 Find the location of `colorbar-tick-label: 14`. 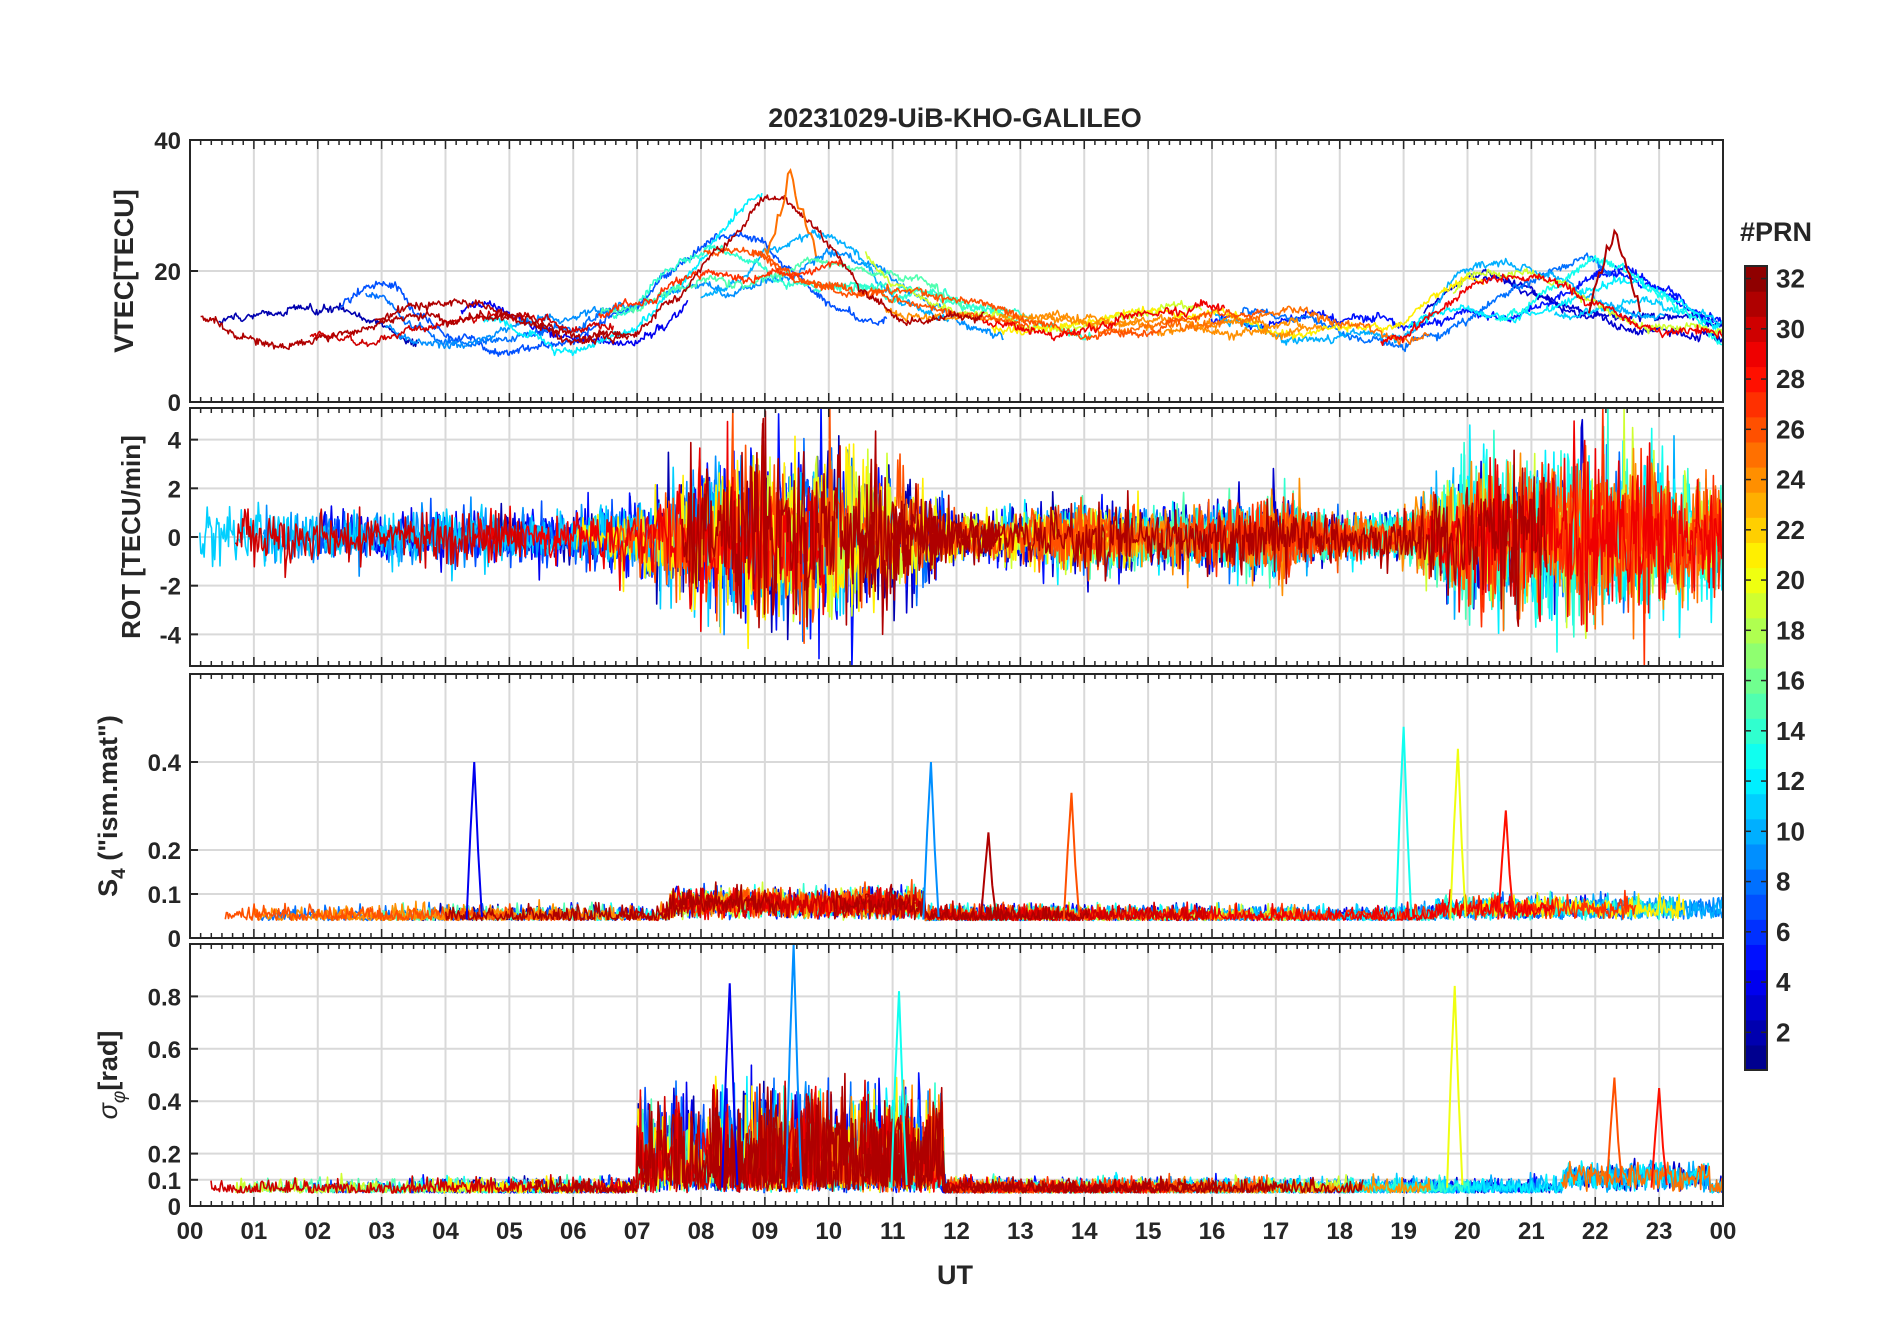

colorbar-tick-label: 14 is located at coordinates (1790, 731).